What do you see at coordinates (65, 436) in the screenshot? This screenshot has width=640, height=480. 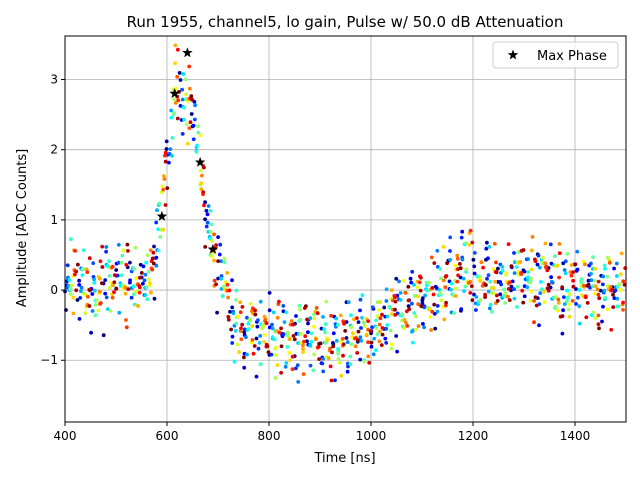 I see `x-tick-label: 400` at bounding box center [65, 436].